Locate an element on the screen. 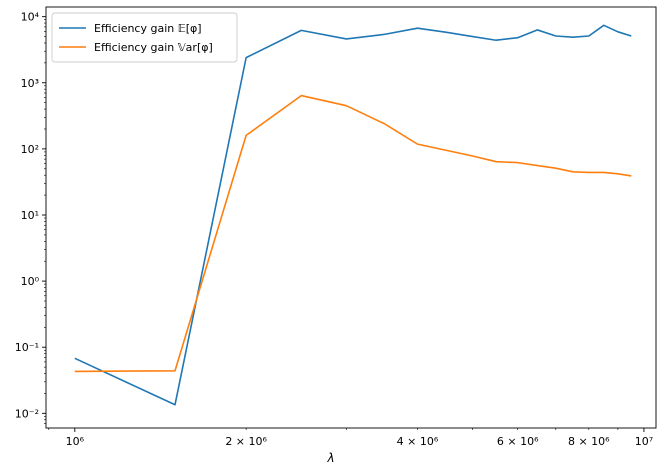 This screenshot has width=657, height=463. legend-label-1: Efficiency gain 𝕍ar[φ] is located at coordinates (153, 47).